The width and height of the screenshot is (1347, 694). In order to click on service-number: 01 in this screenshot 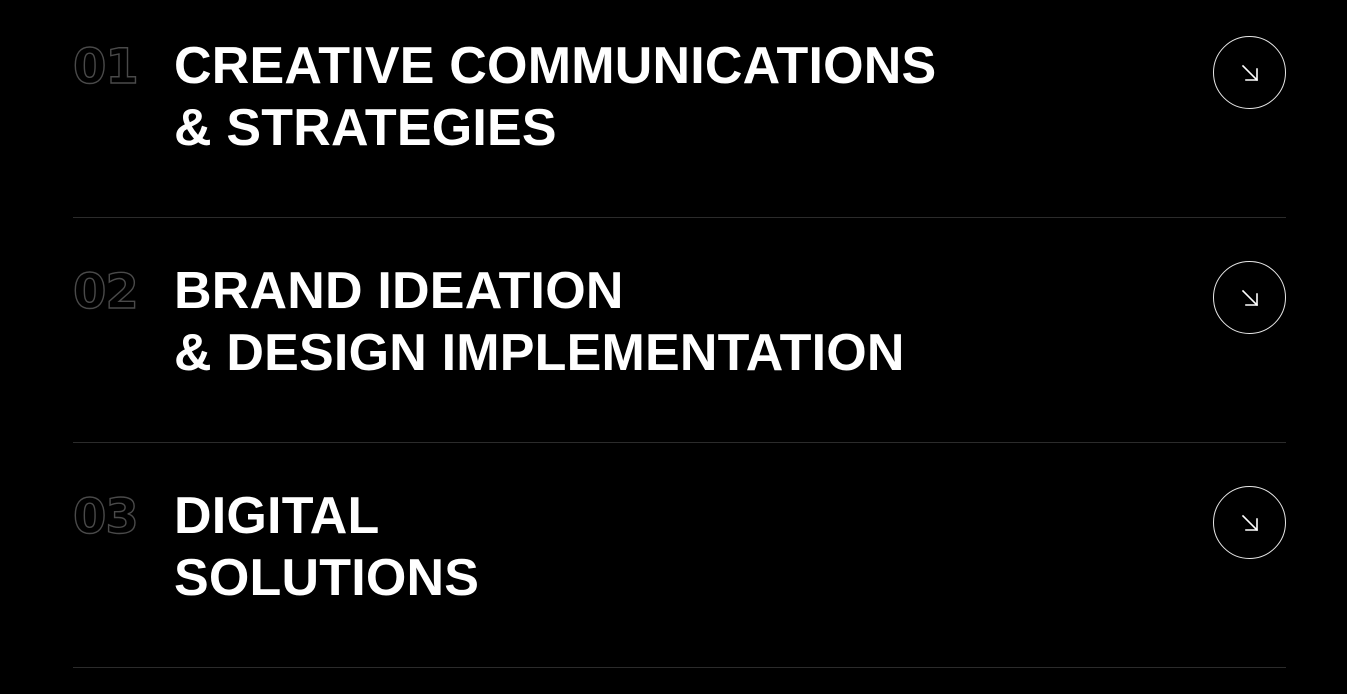, I will do `click(105, 67)`.